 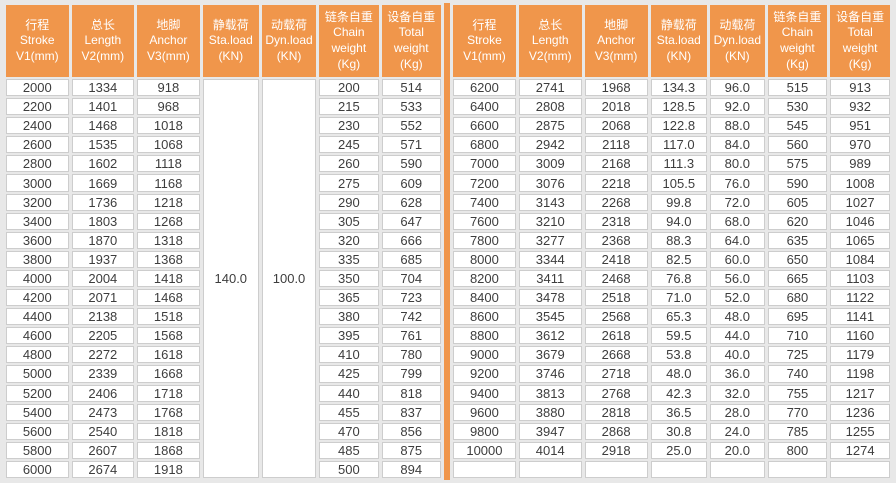 I want to click on table-cell: 2400, so click(x=37, y=126).